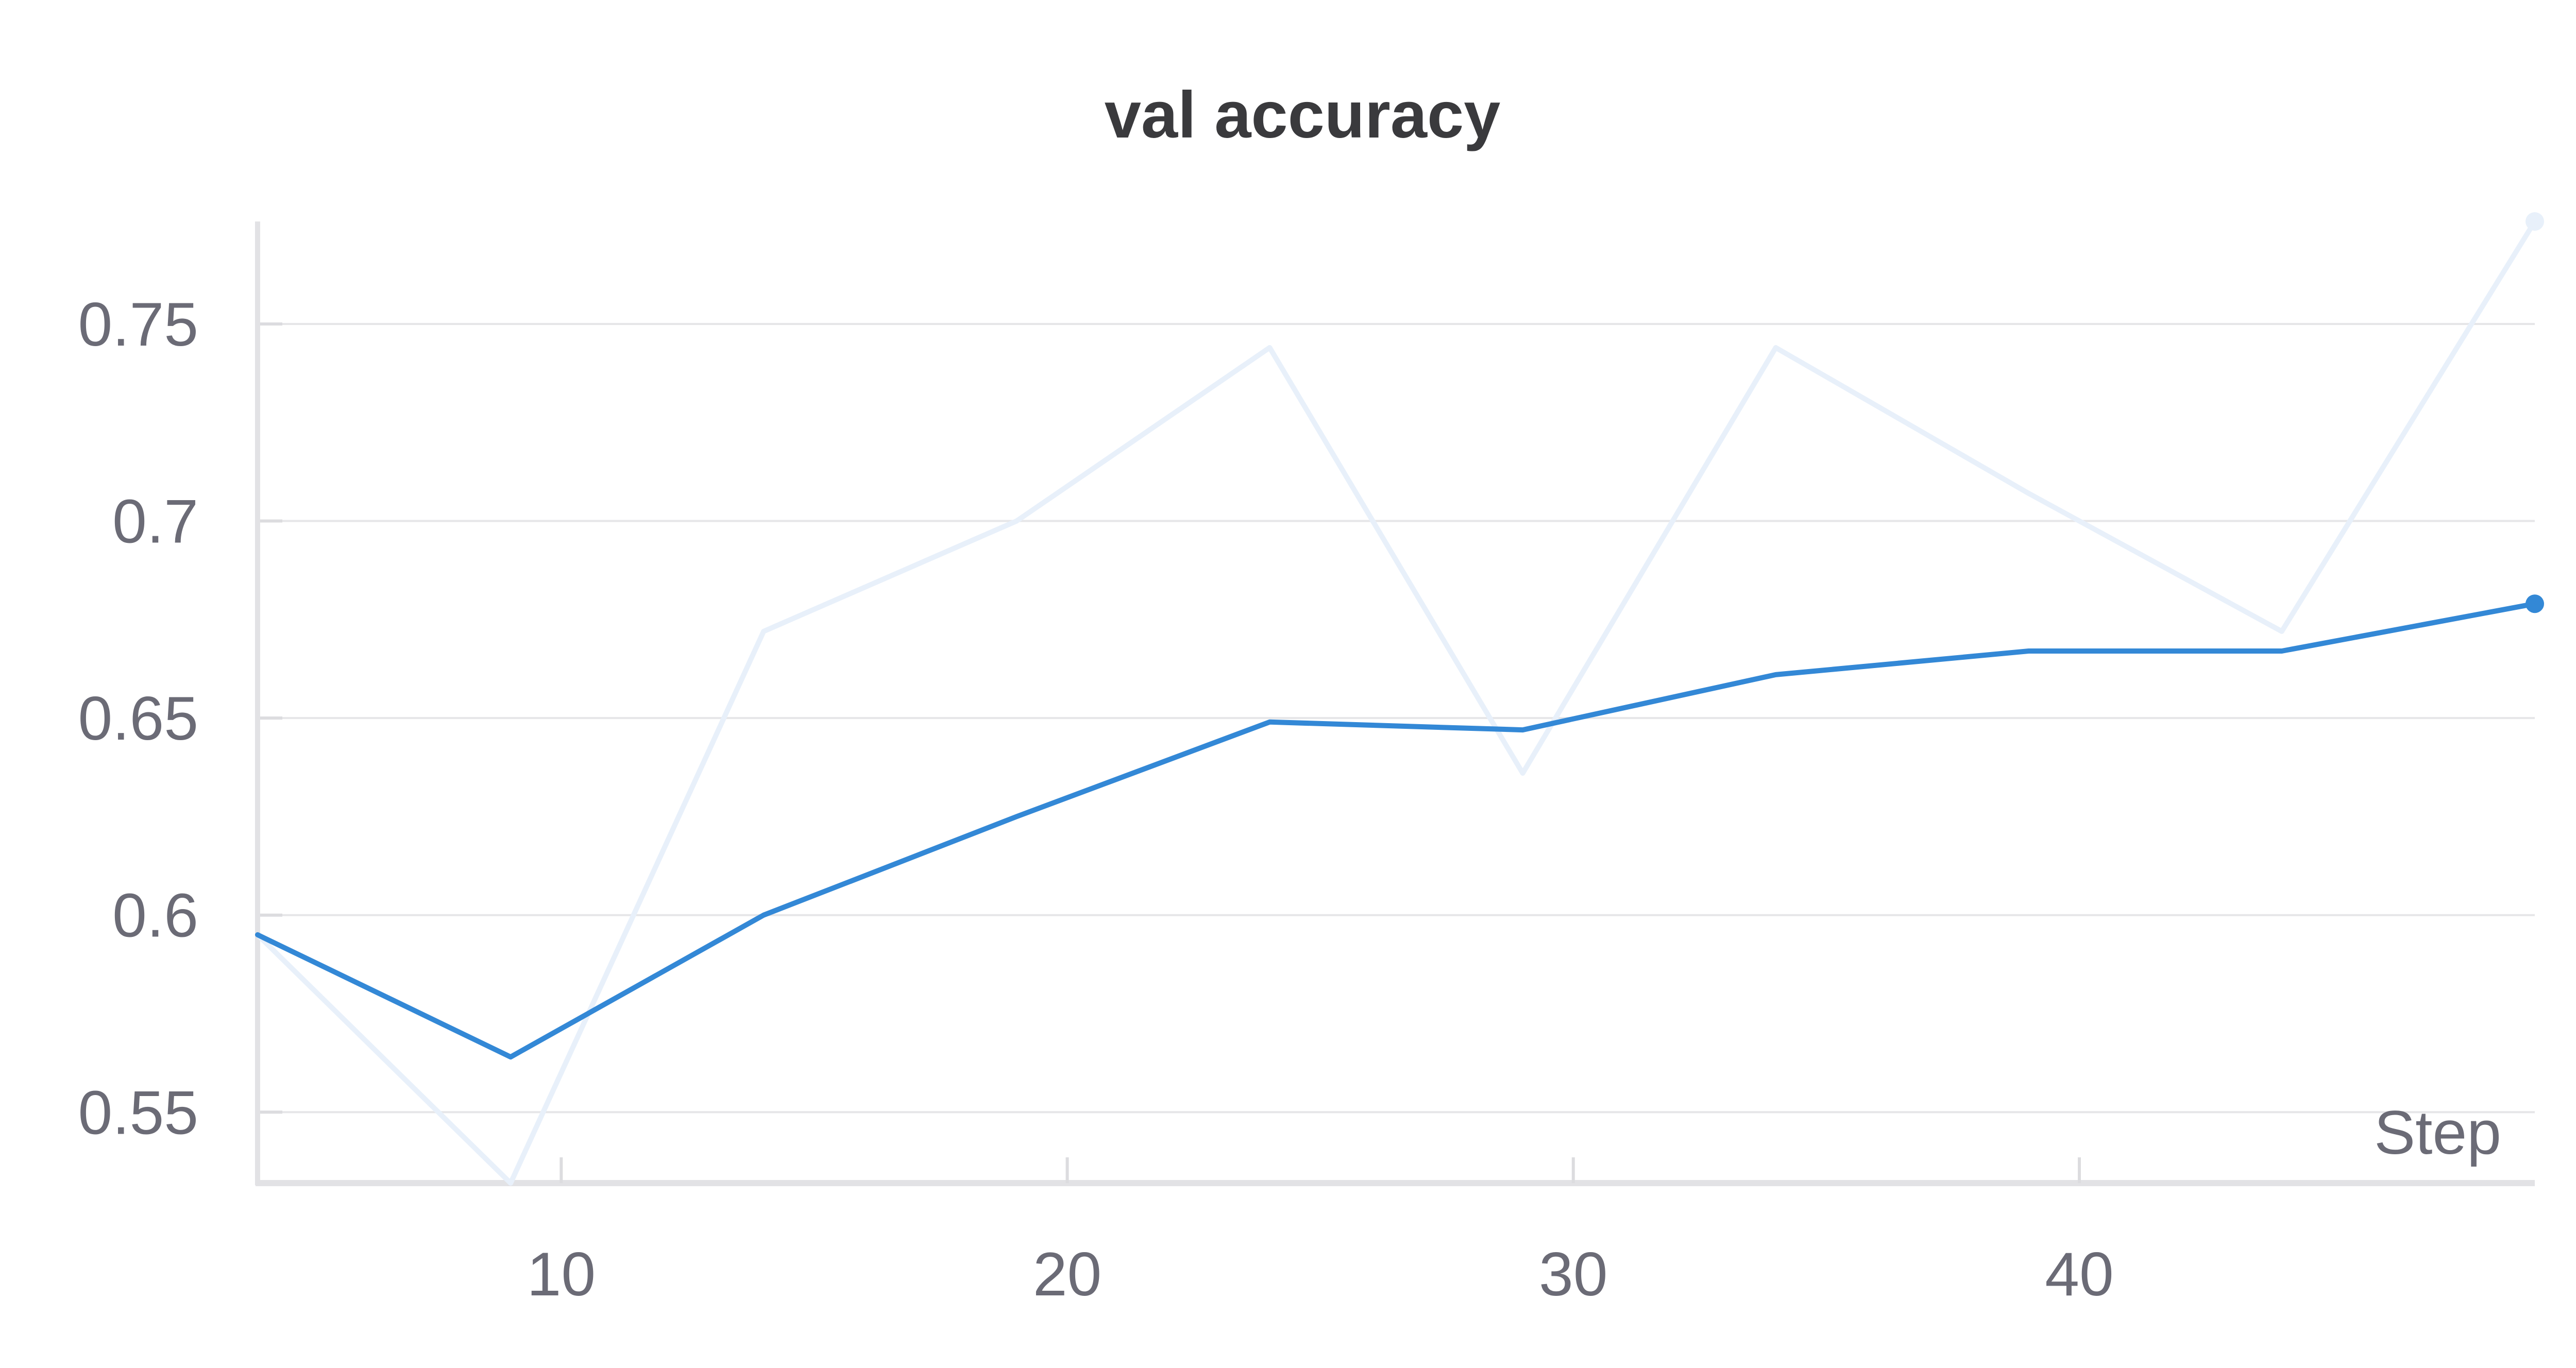  Describe the element at coordinates (138, 718) in the screenshot. I see `y-tick-label: 0.65` at that location.